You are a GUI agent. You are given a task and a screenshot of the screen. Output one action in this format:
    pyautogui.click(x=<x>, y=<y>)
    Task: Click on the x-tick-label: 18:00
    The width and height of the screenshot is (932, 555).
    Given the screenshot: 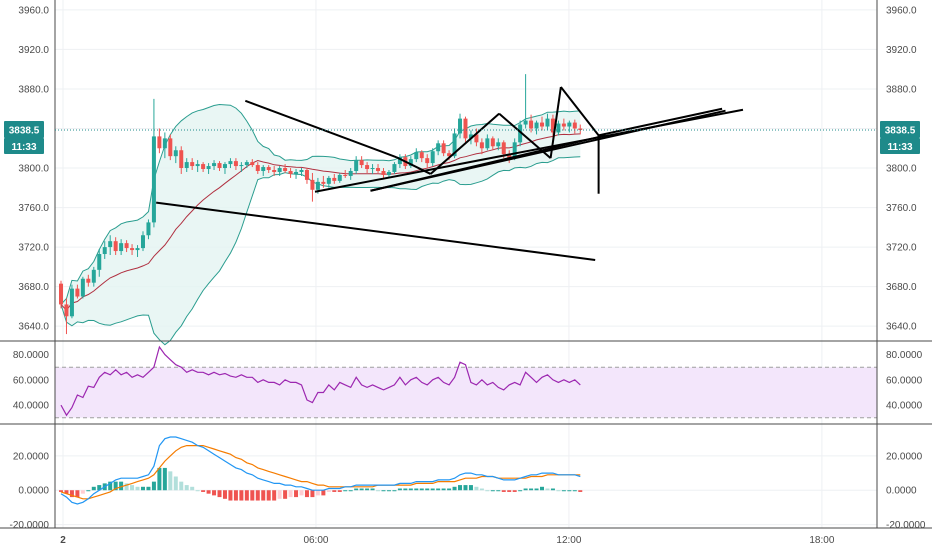 What is the action you would take?
    pyautogui.click(x=821, y=540)
    